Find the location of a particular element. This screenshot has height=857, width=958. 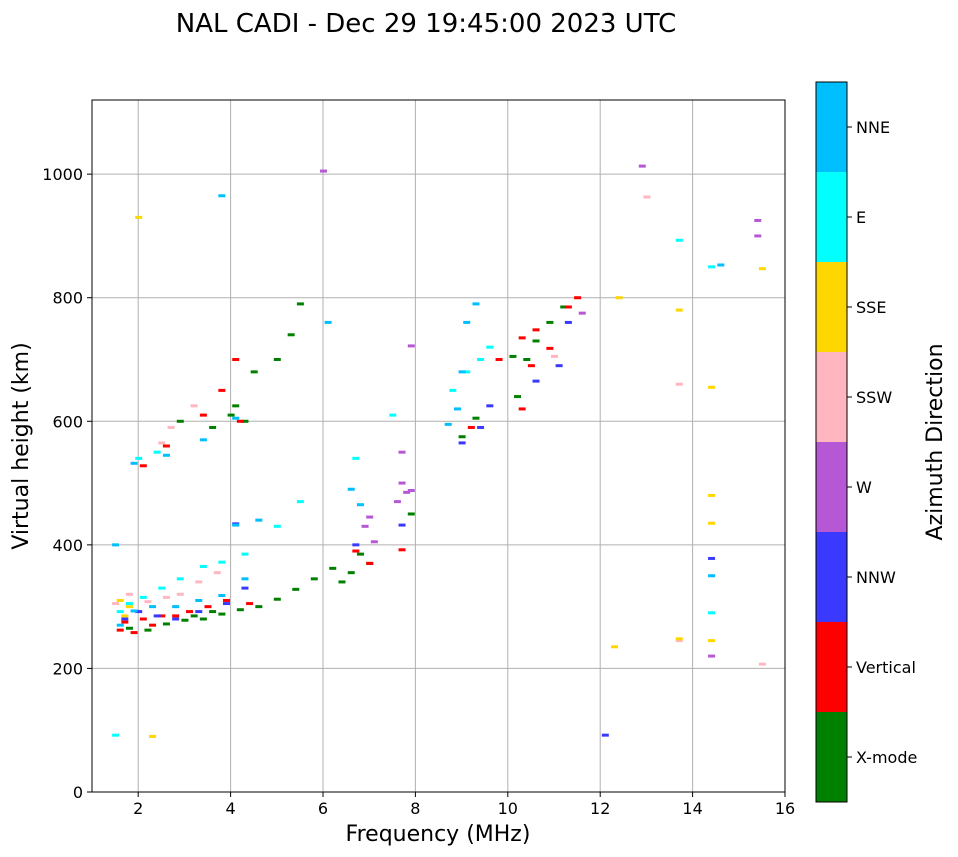

colorbar-label: W is located at coordinates (864, 487).